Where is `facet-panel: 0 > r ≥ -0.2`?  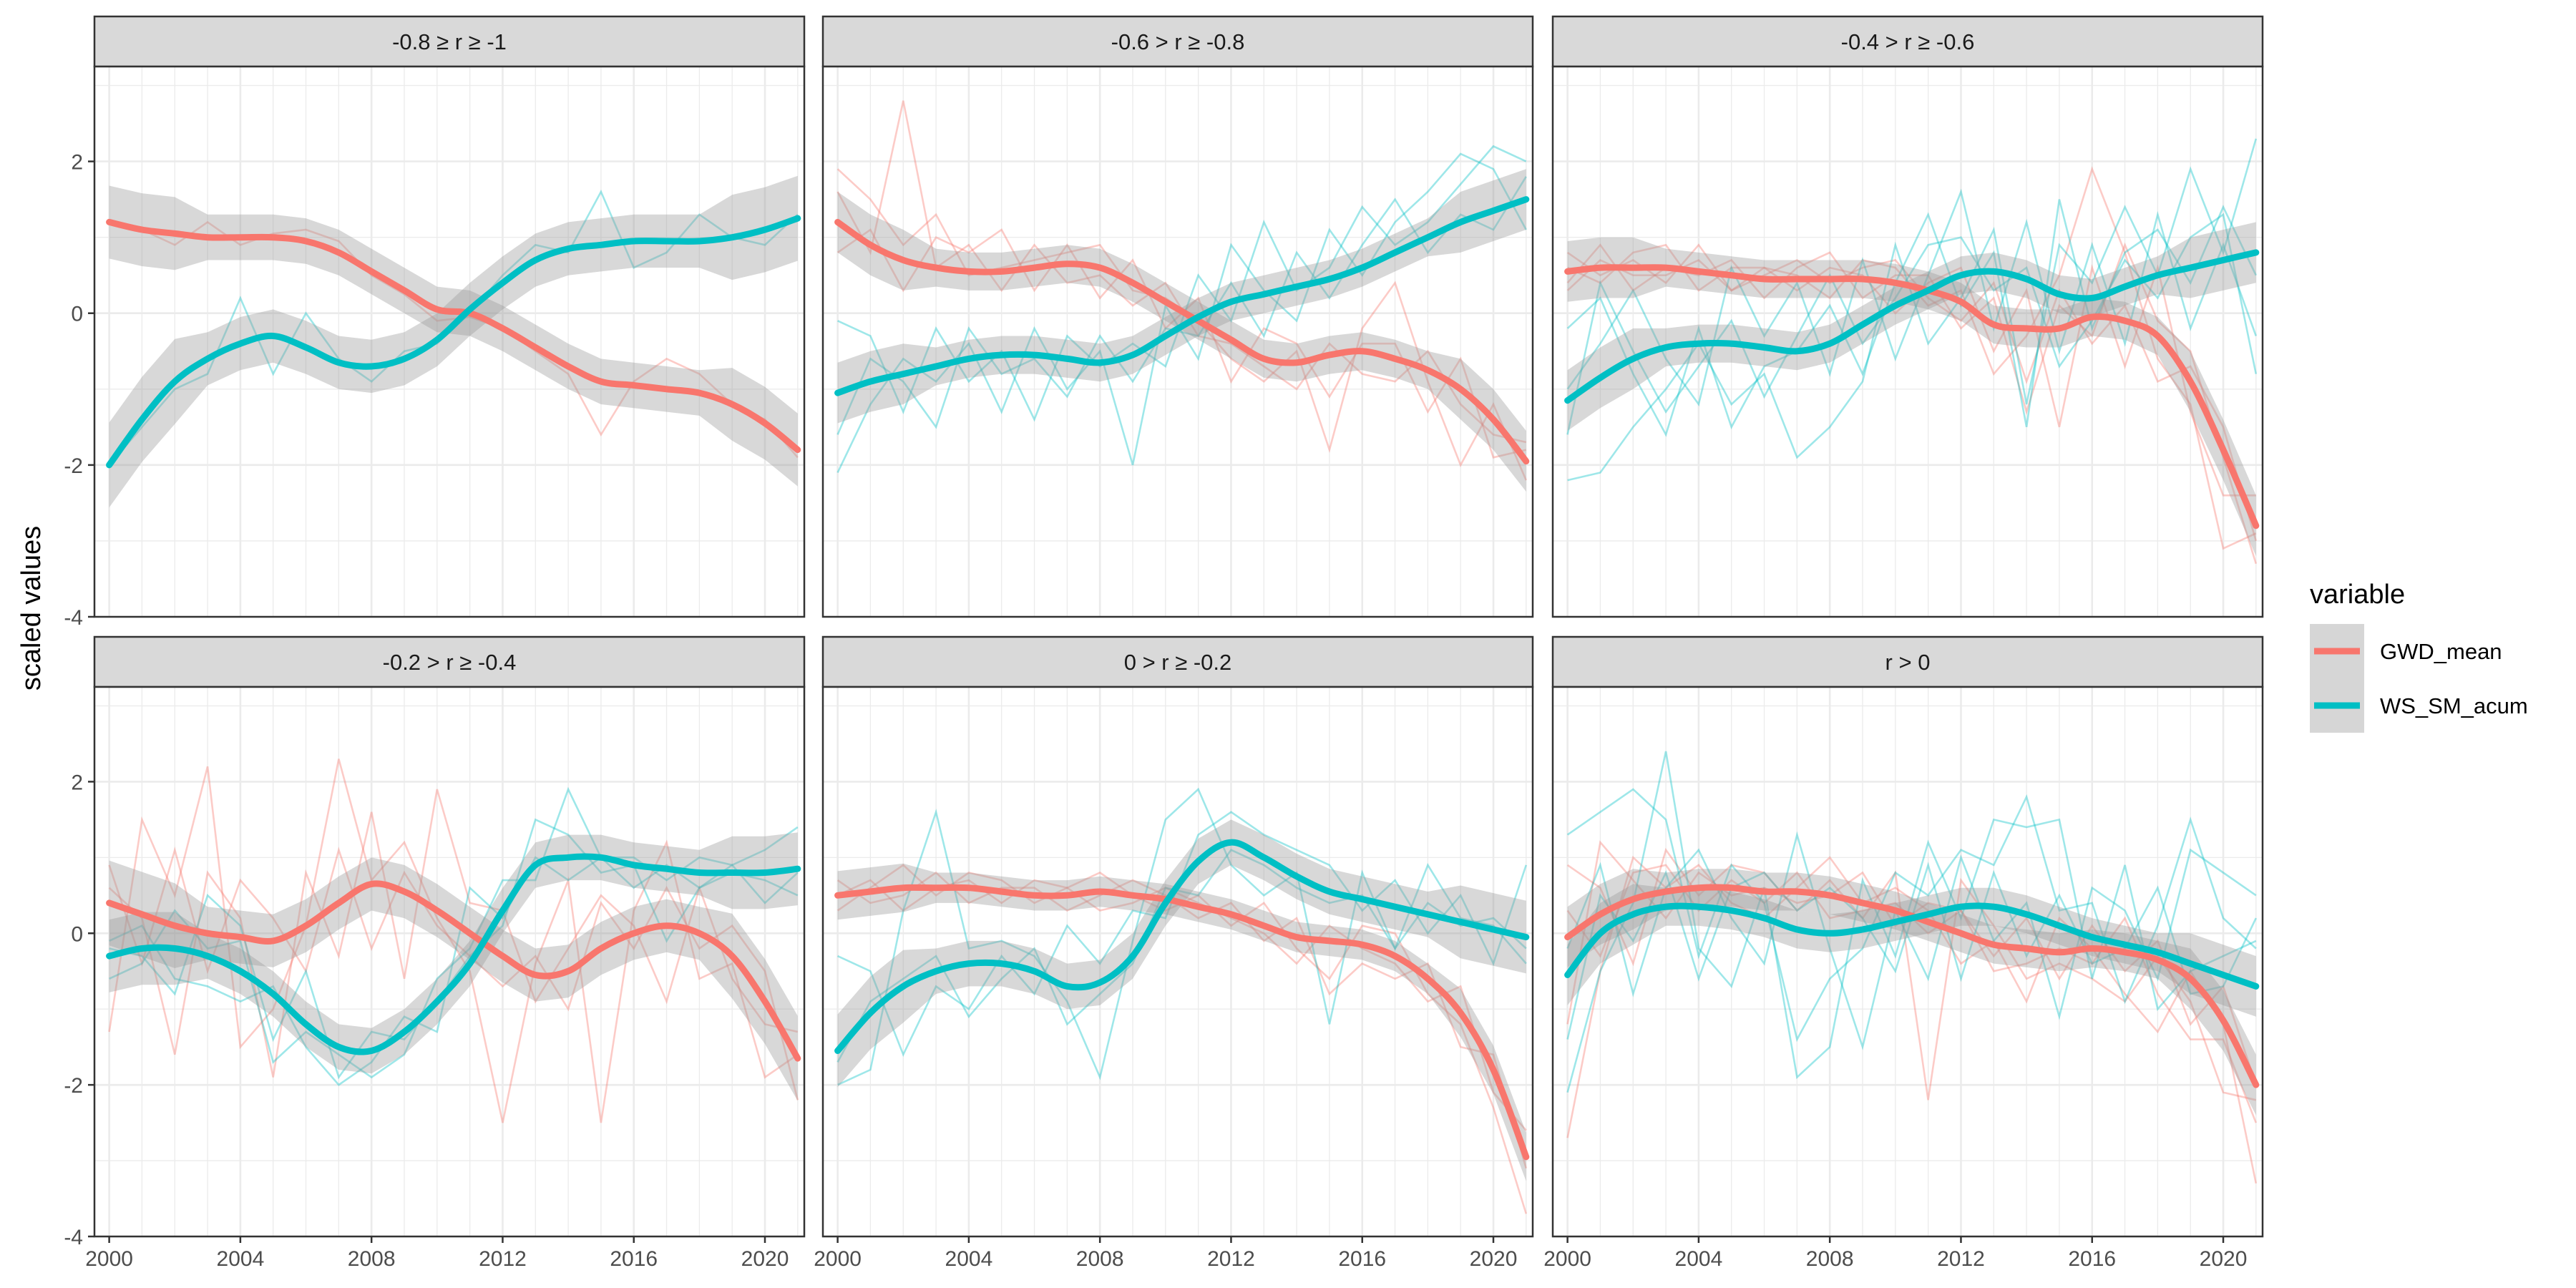
facet-panel: 0 > r ≥ -0.2 is located at coordinates (1177, 936).